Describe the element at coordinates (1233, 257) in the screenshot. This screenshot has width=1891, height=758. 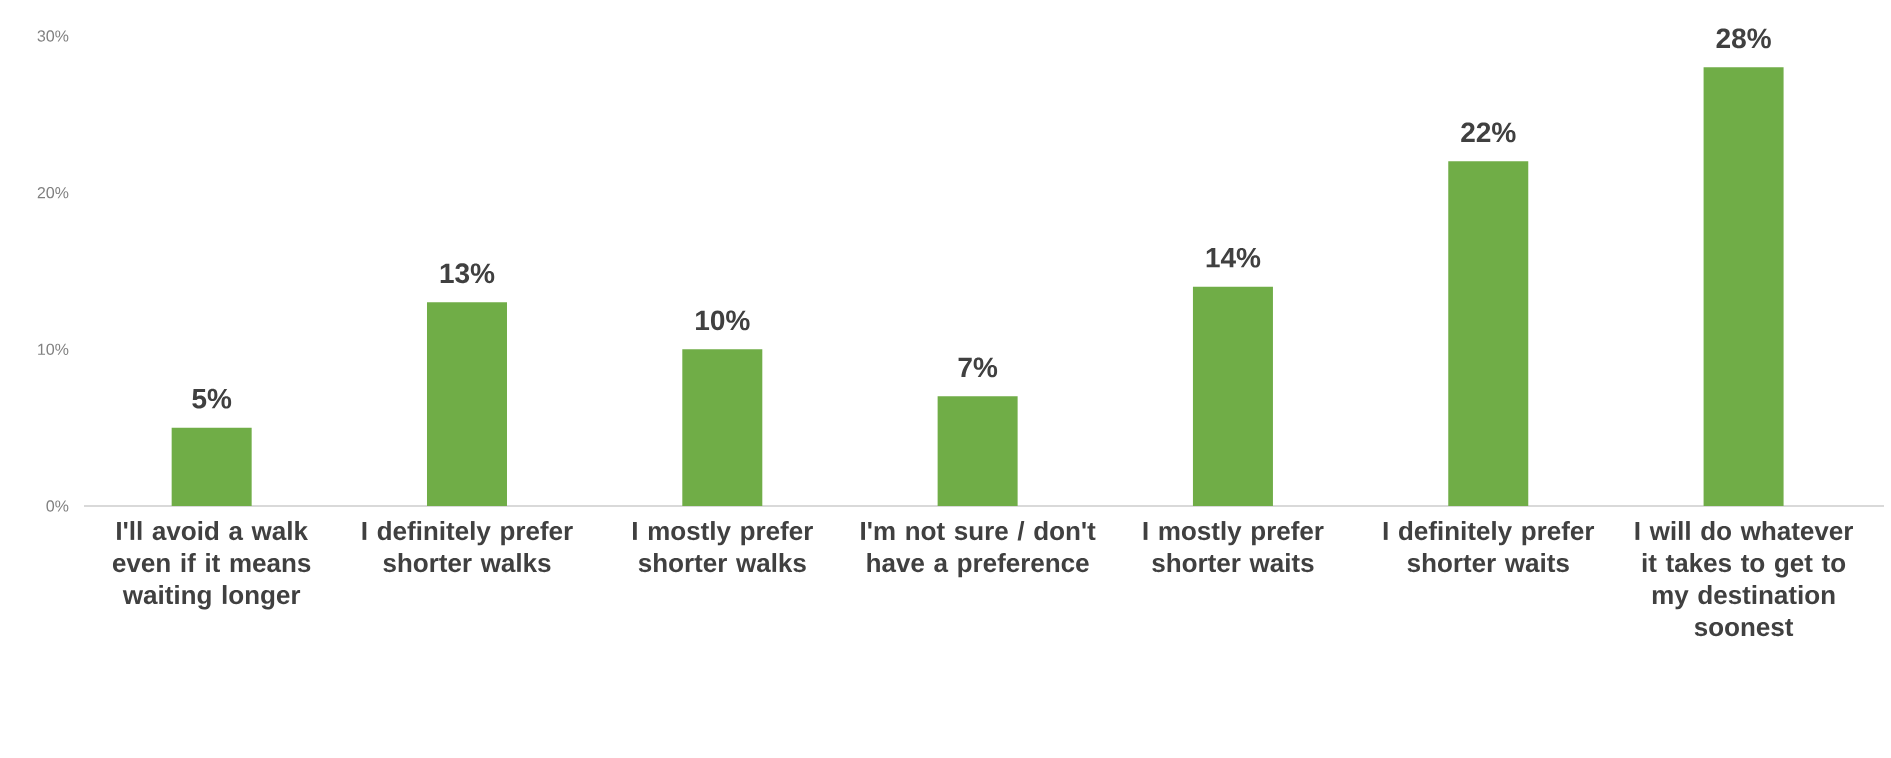
I see `data-label: 14%` at that location.